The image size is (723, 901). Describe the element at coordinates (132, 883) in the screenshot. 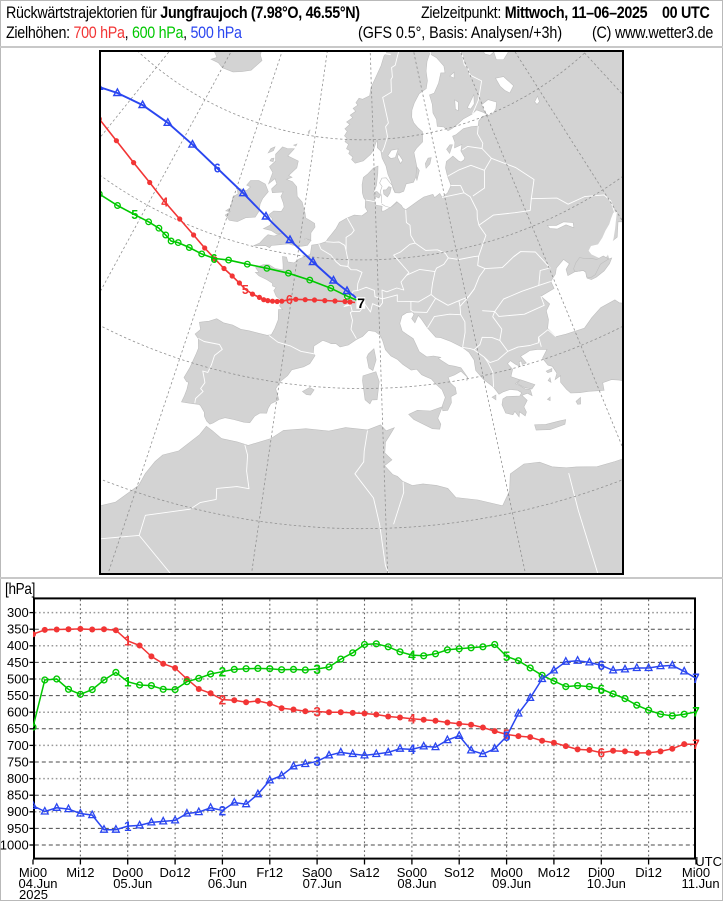

I see `svg-text: 05.Jun` at that location.